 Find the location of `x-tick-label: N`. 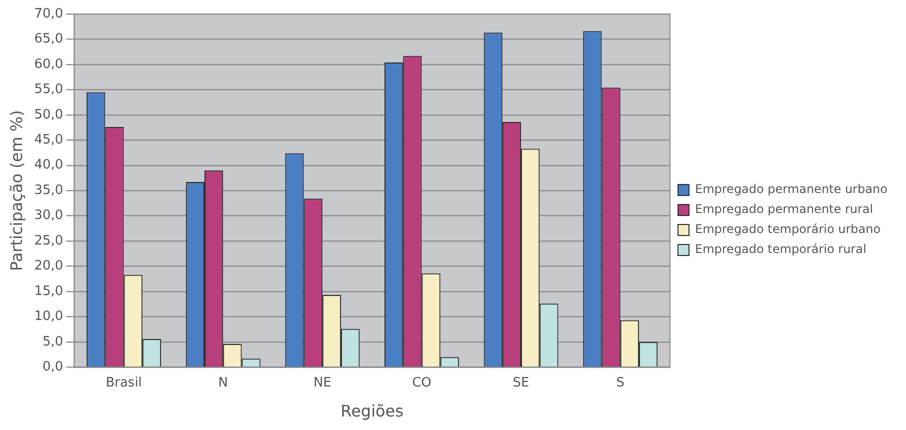

x-tick-label: N is located at coordinates (223, 382).